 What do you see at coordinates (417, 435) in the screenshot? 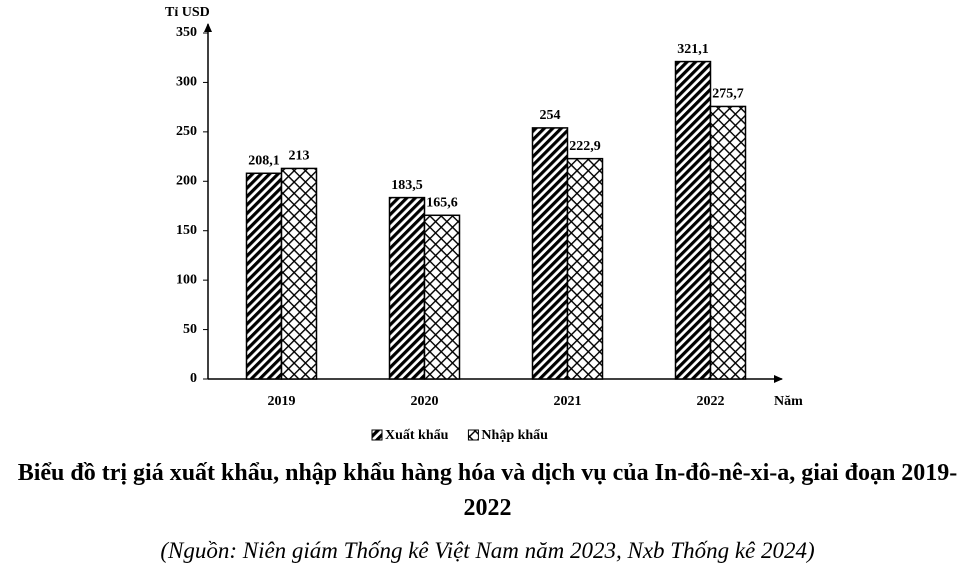
I see `legend-label: Xuất khẩu` at bounding box center [417, 435].